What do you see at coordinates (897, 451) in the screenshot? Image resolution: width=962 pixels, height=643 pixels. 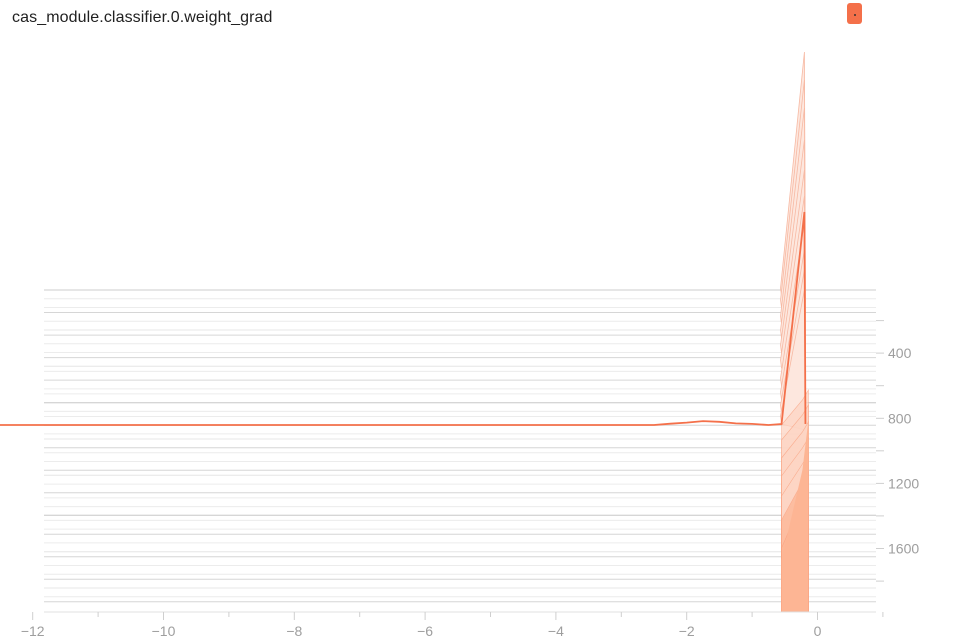 I see `y-axis: 400 800 1200 1600` at bounding box center [897, 451].